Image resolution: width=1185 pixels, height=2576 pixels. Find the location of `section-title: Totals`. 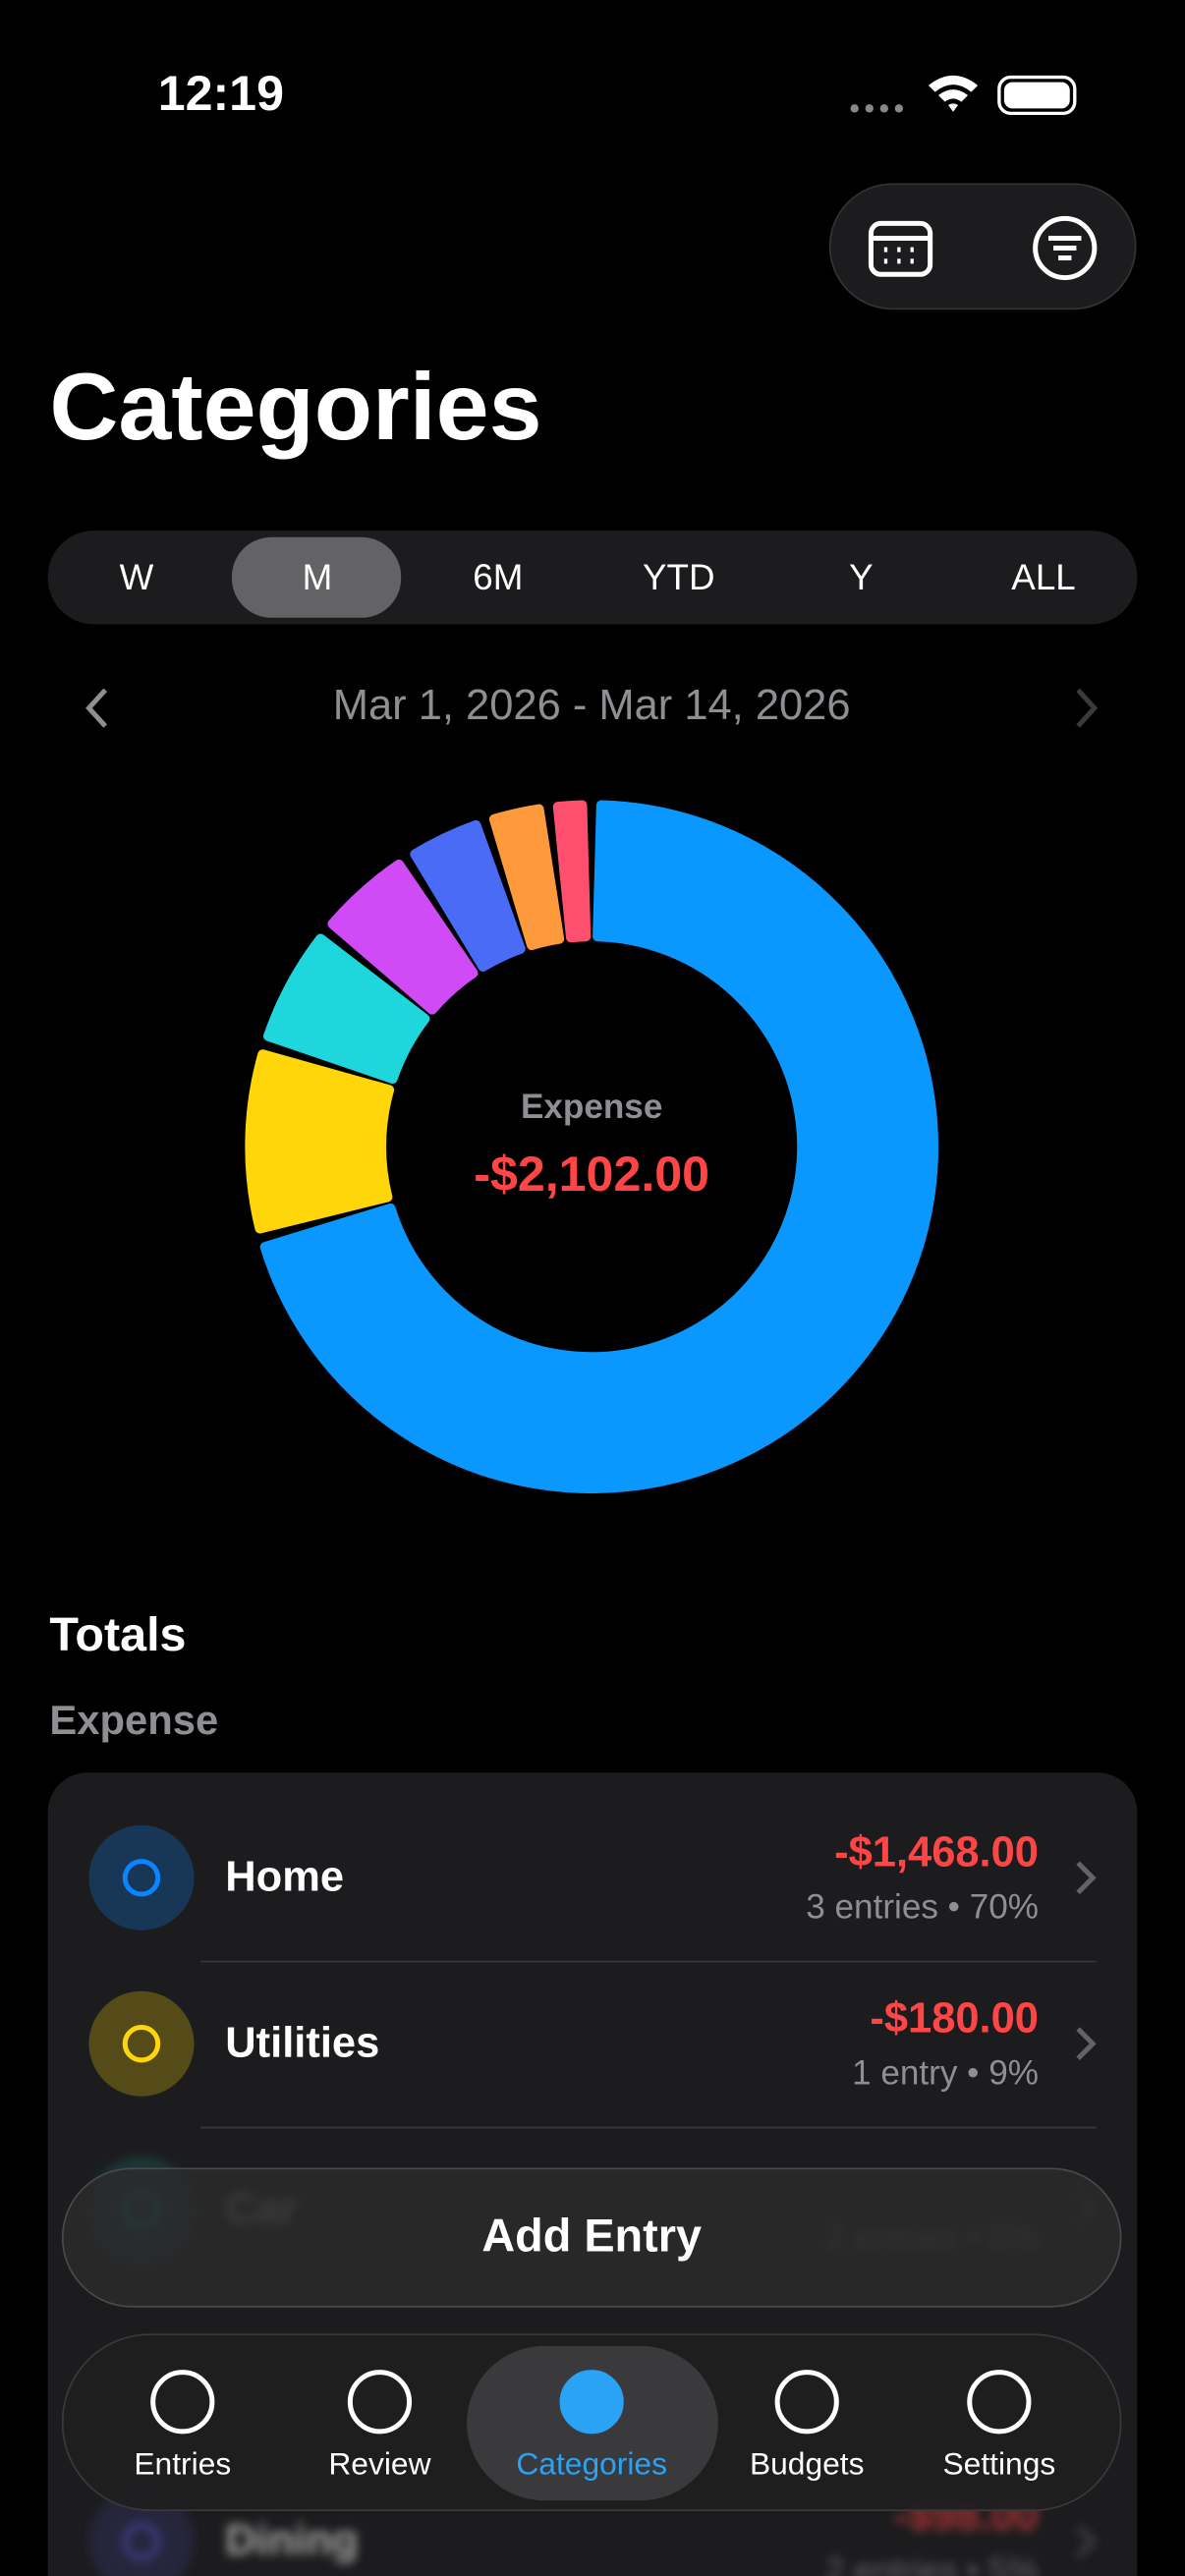

section-title: Totals is located at coordinates (118, 1634).